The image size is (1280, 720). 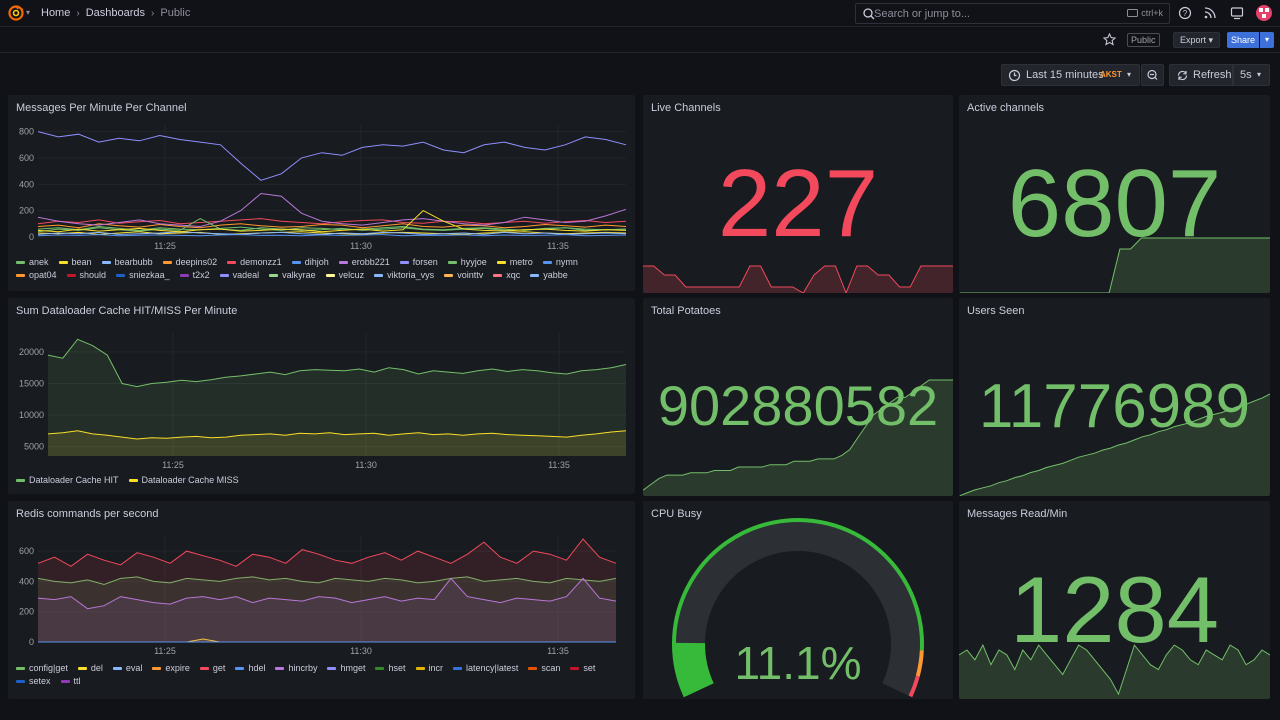 What do you see at coordinates (1129, 74) in the screenshot?
I see `chevron-down-icon: ▾` at bounding box center [1129, 74].